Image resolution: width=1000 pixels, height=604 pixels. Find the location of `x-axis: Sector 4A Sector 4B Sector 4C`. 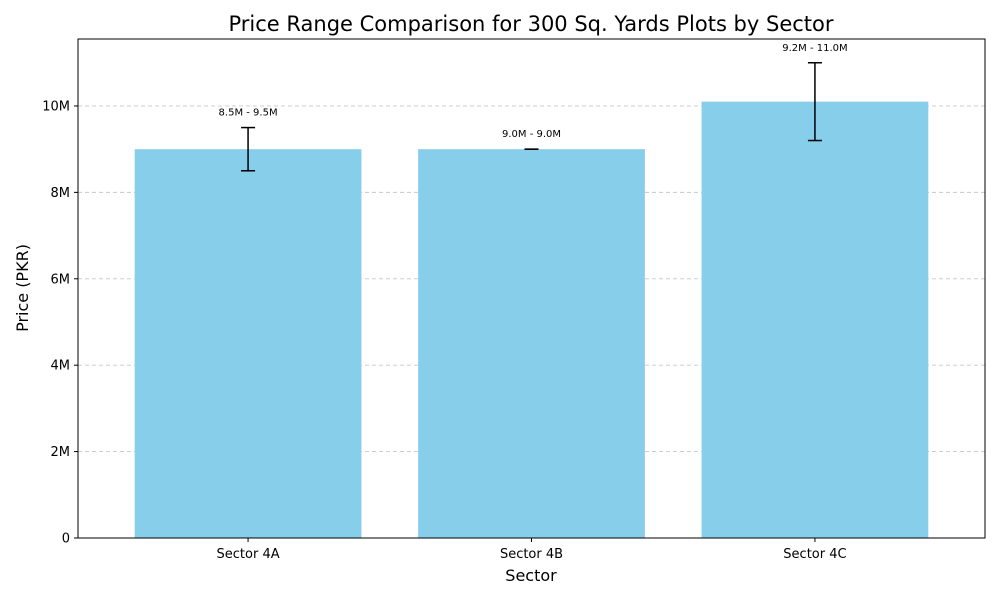

x-axis: Sector 4A Sector 4B Sector 4C is located at coordinates (532, 550).